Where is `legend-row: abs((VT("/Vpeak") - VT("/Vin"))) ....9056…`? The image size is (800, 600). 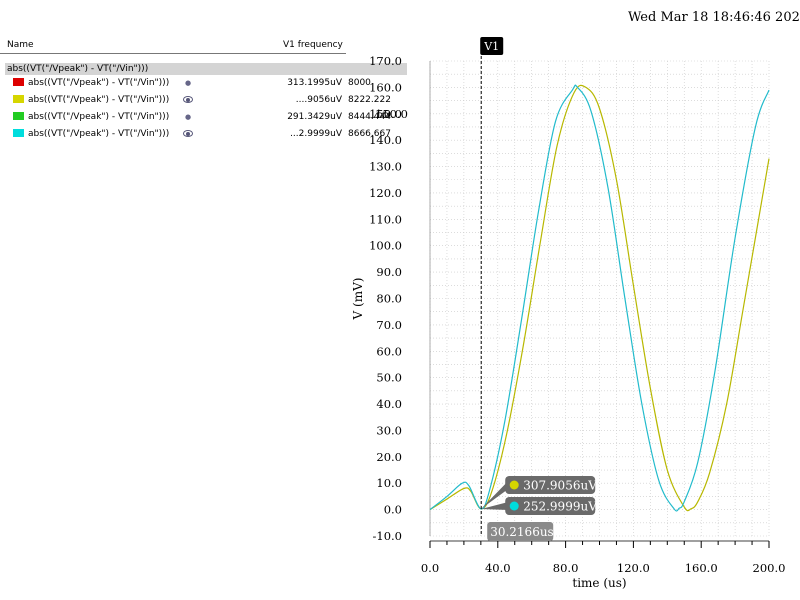 legend-row: abs((VT("/Vpeak") - VT("/Vin"))) ....9056… is located at coordinates (205, 100).